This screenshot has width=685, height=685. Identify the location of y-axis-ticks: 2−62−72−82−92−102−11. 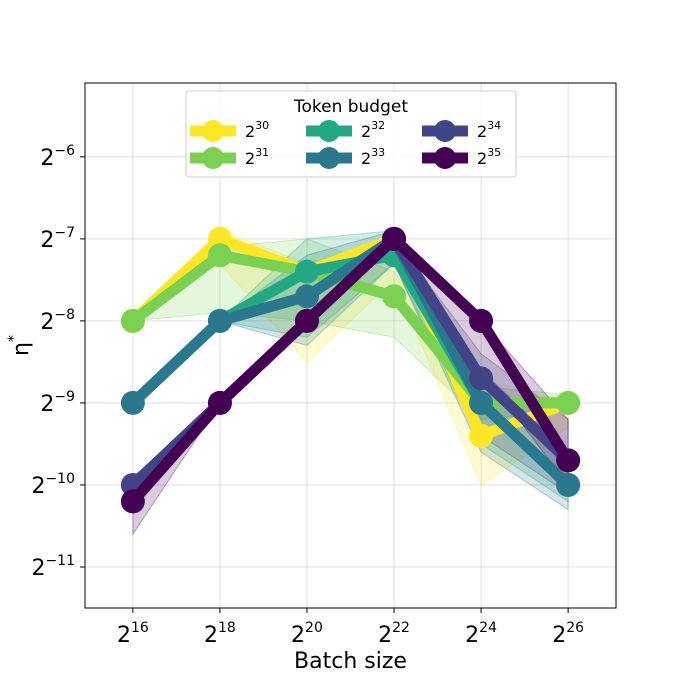
(58, 362).